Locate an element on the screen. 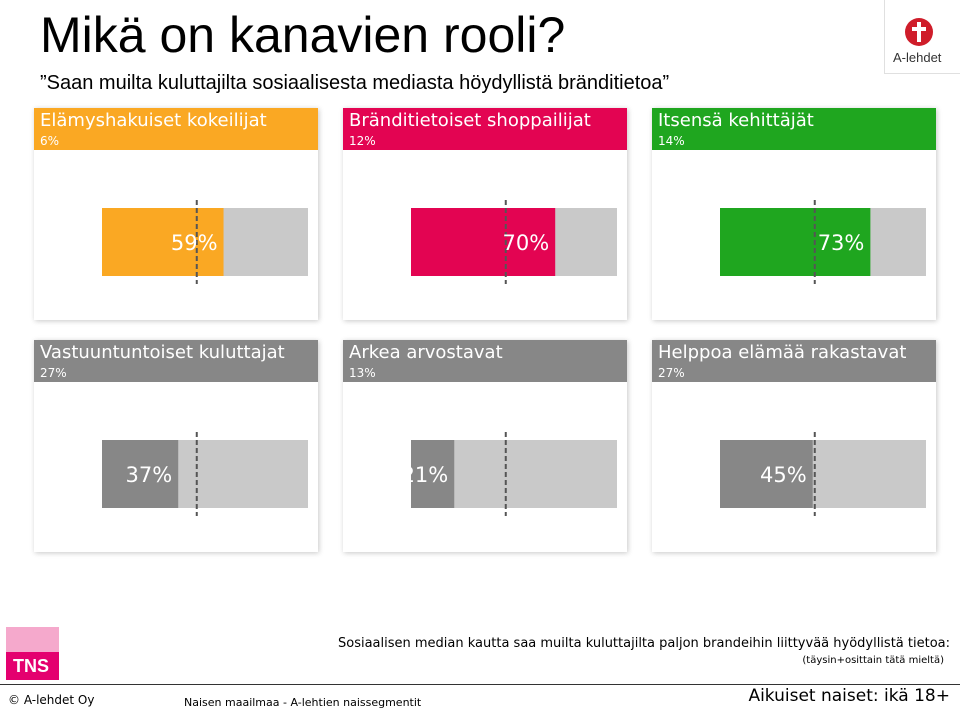  segment-chart: 59% is located at coordinates (205, 242).